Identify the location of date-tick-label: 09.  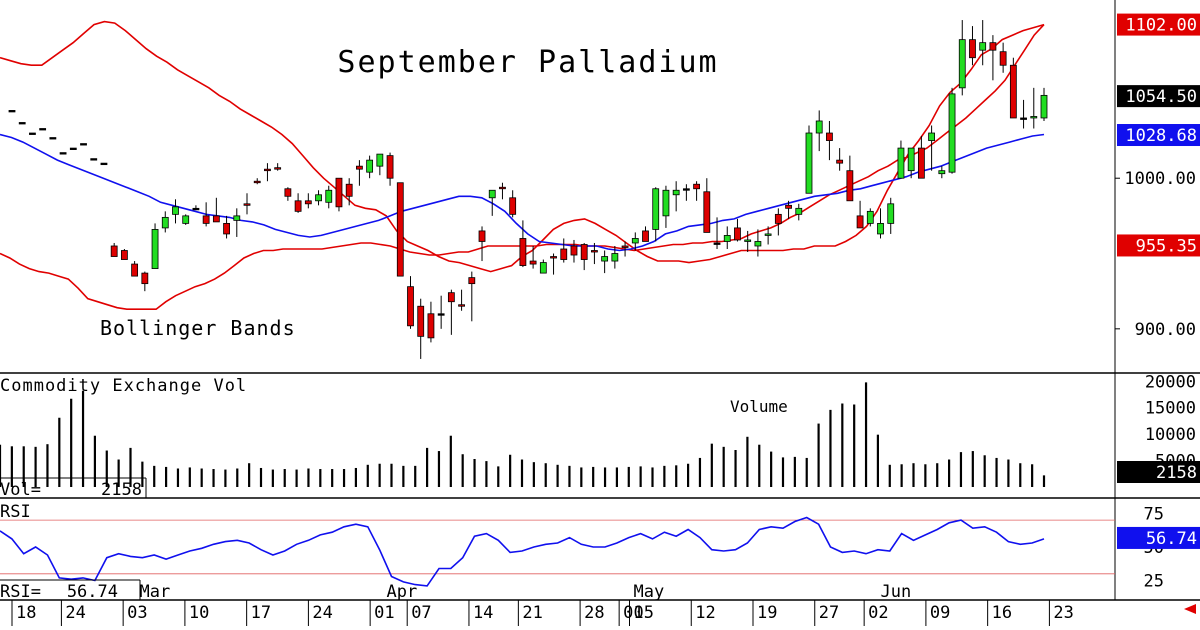
(940, 613).